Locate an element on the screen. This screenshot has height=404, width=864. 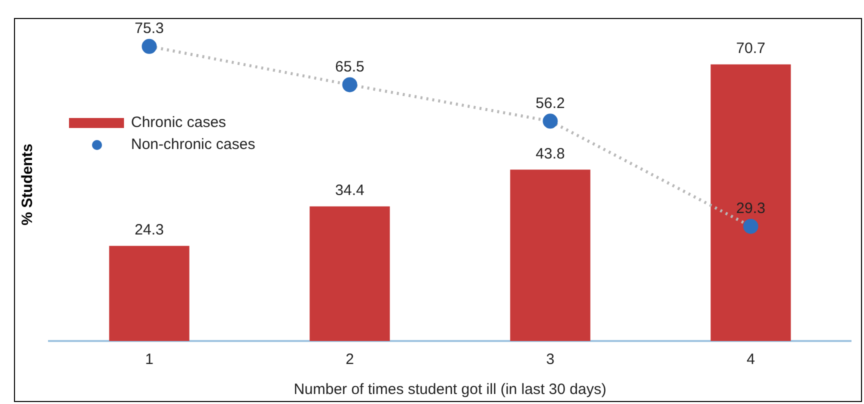
x-tick-label: 1 is located at coordinates (149, 359).